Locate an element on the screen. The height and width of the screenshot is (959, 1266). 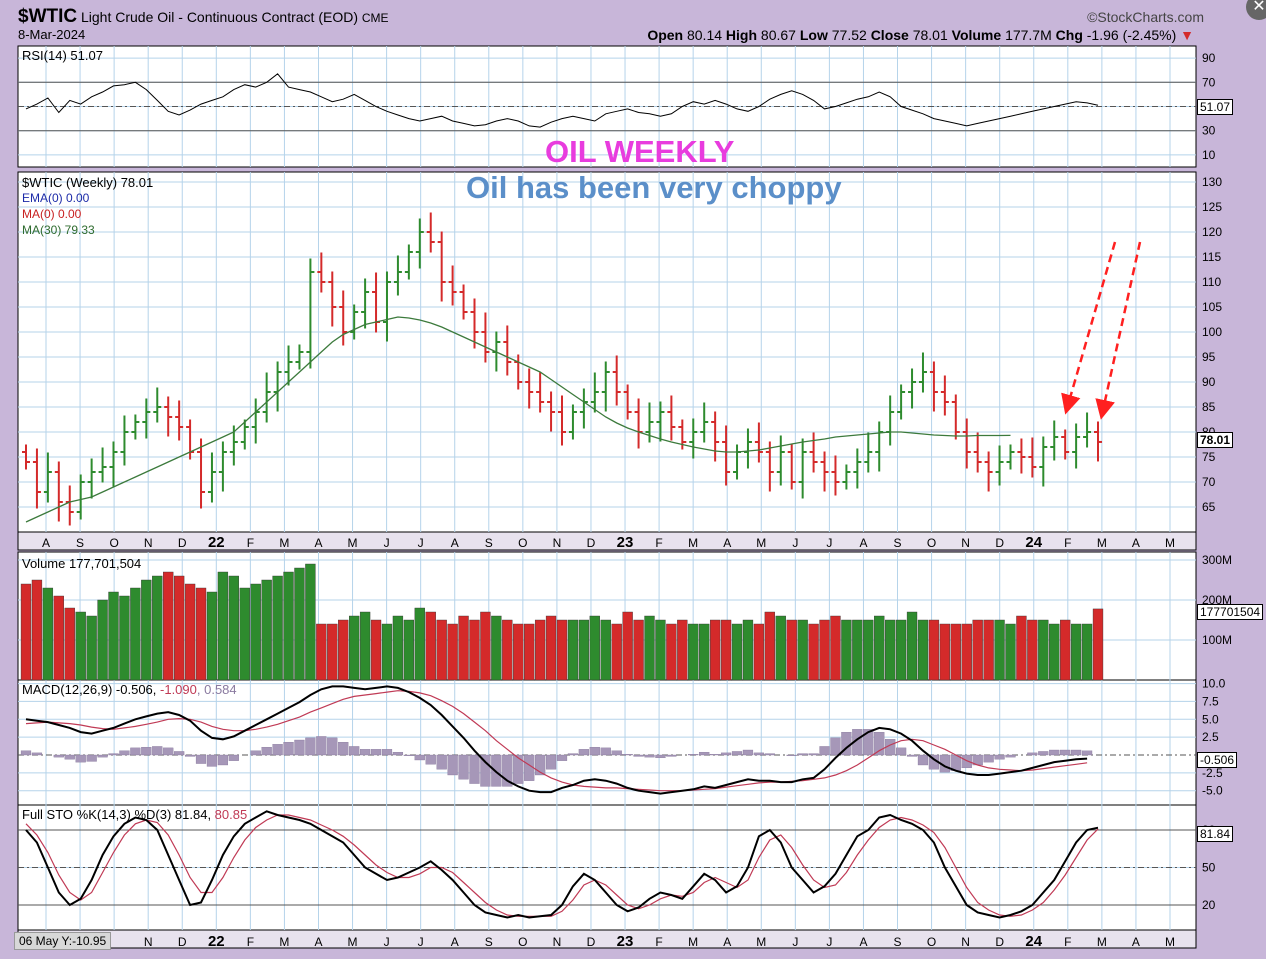
status-readout: 06 May Y:-10.95 is located at coordinates (63, 941).